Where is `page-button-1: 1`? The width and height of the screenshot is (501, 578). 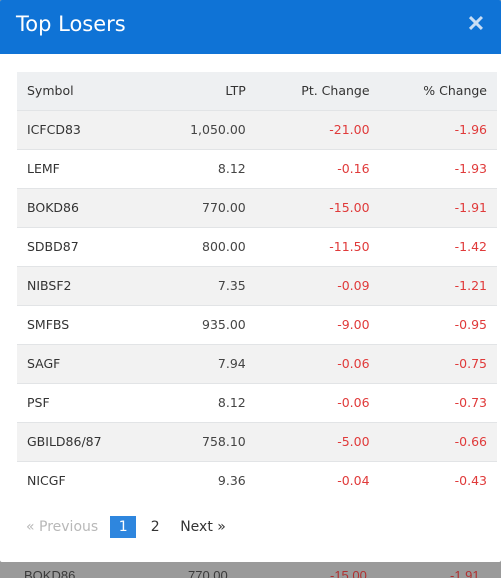 page-button-1: 1 is located at coordinates (123, 527).